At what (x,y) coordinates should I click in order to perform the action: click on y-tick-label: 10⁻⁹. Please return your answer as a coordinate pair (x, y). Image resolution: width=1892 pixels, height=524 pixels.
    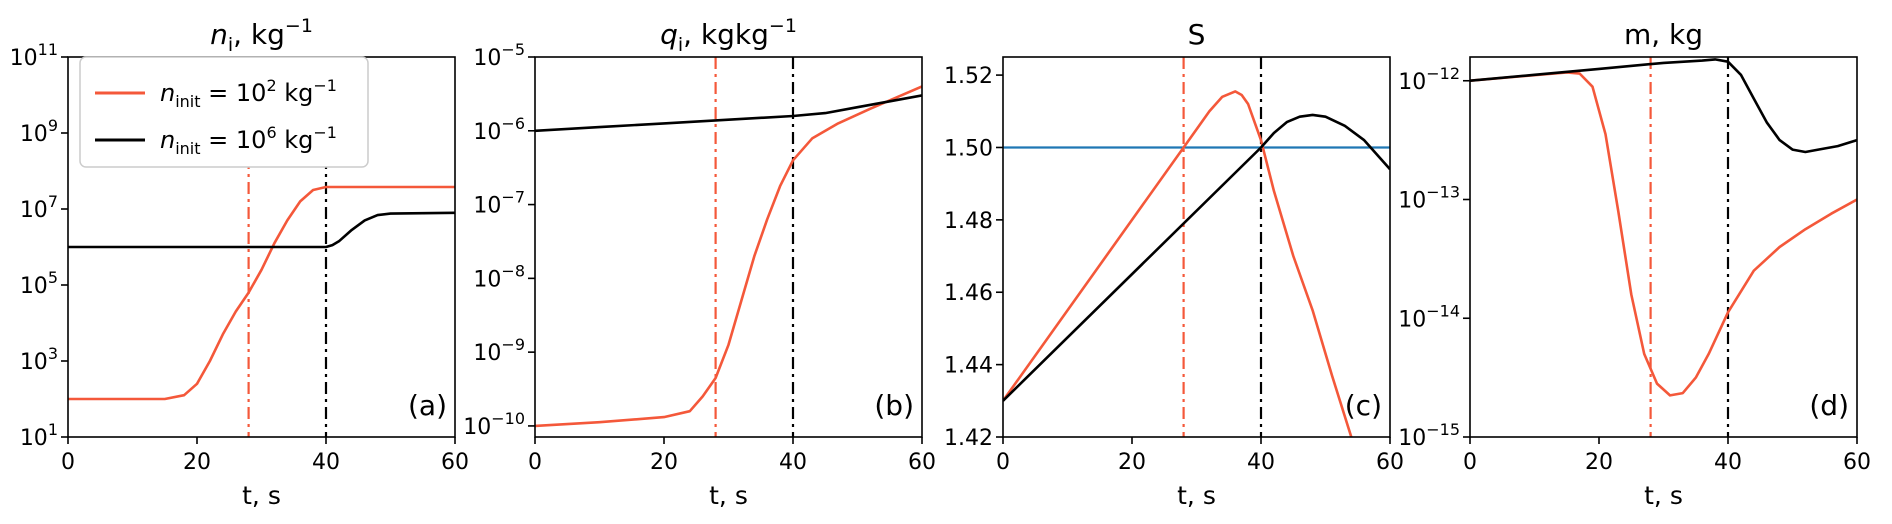
    Looking at the image, I should click on (499, 350).